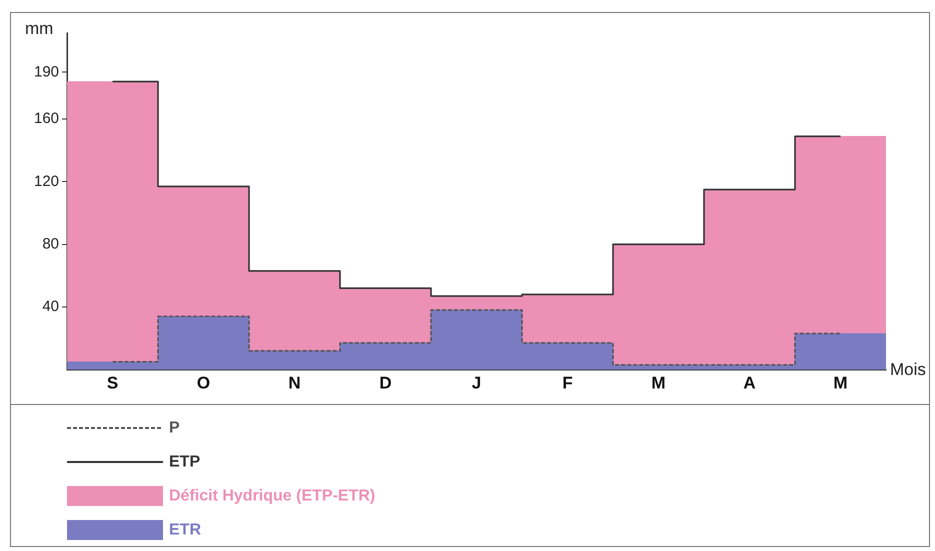  Describe the element at coordinates (272, 495) in the screenshot. I see `text: Déficit Hydrique (ETP-ETR)` at that location.